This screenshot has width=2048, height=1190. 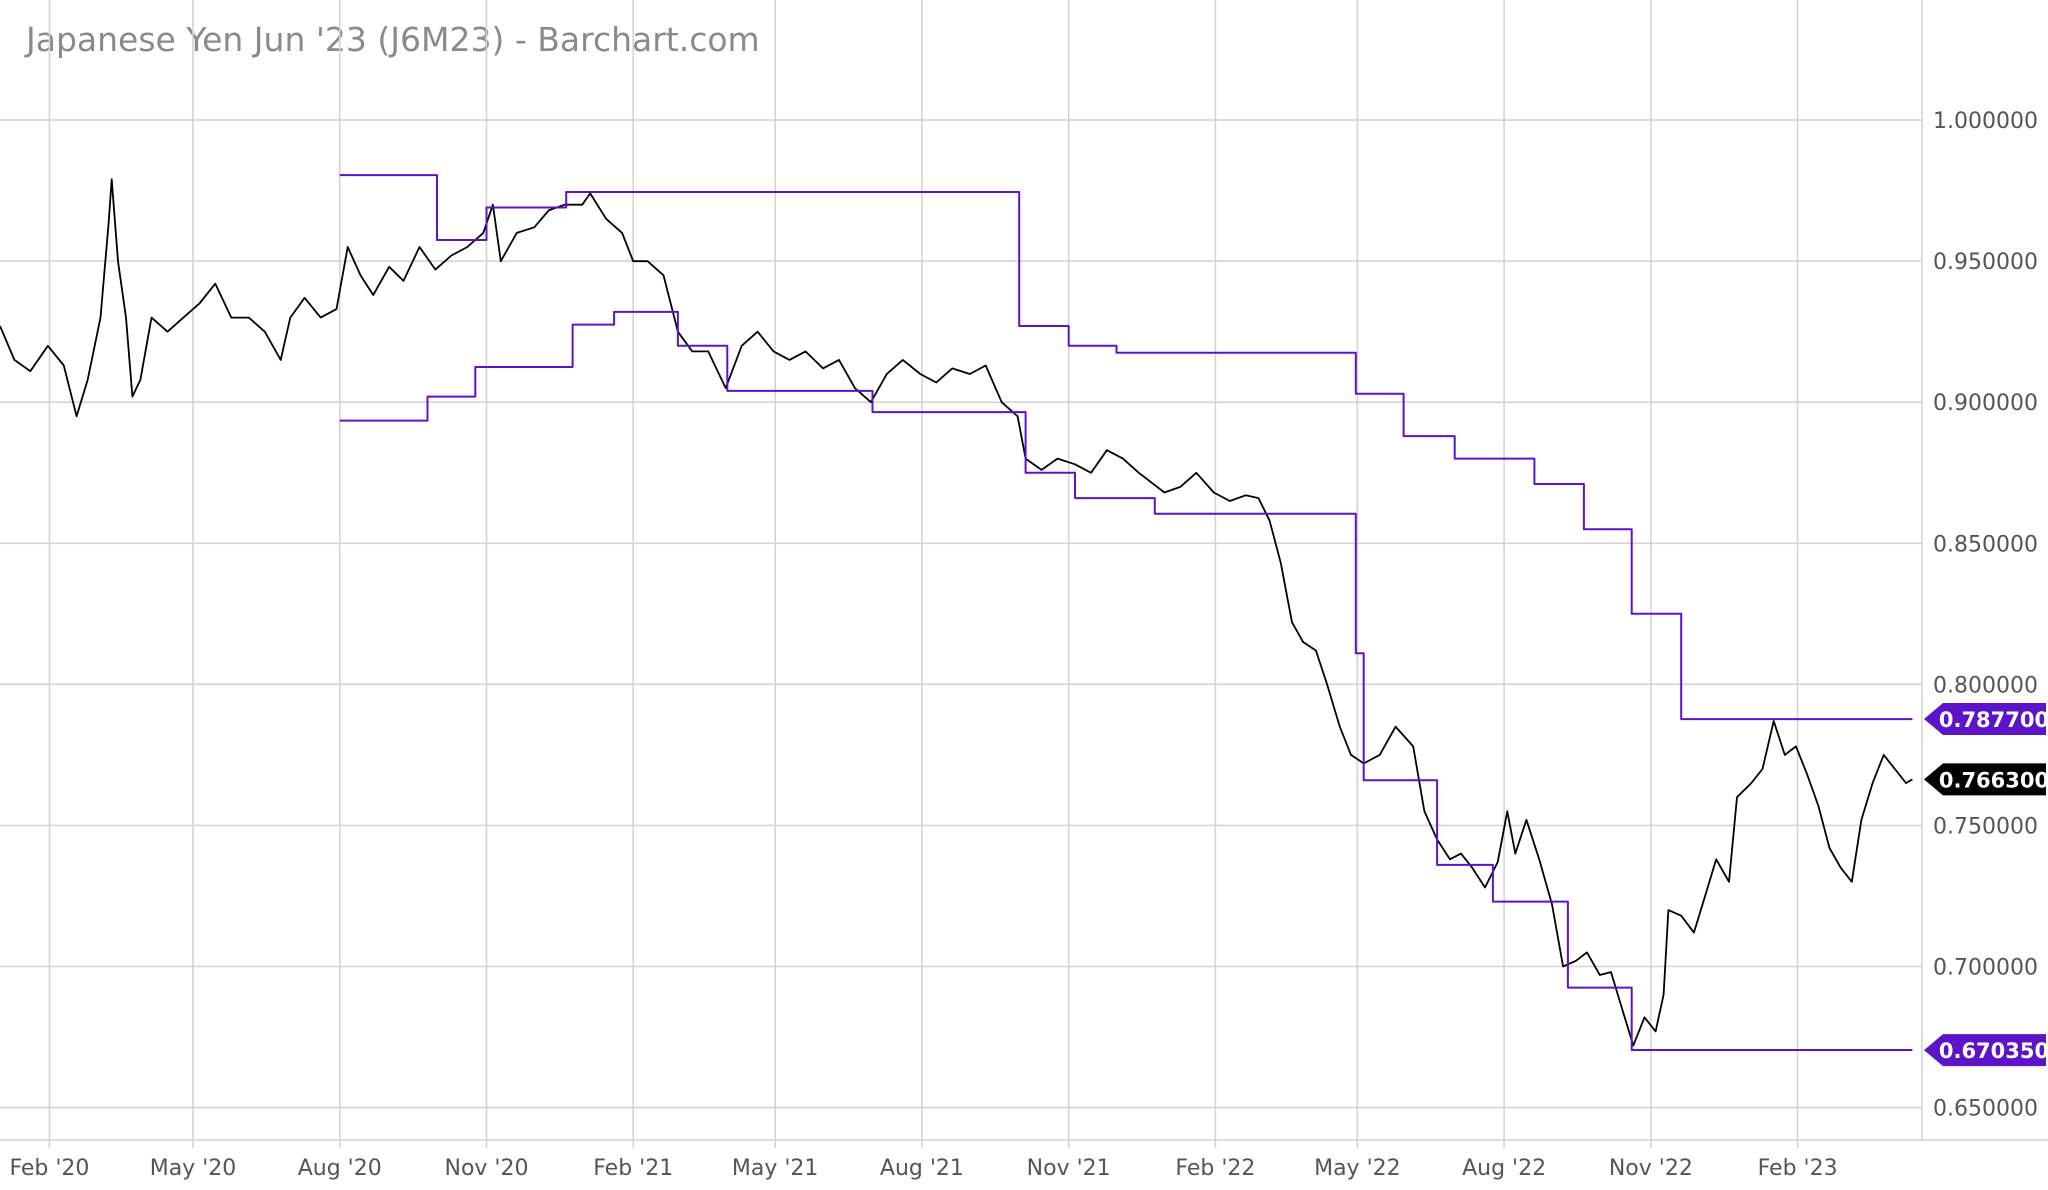 I want to click on x-tick-label: Aug '21, so click(x=922, y=1168).